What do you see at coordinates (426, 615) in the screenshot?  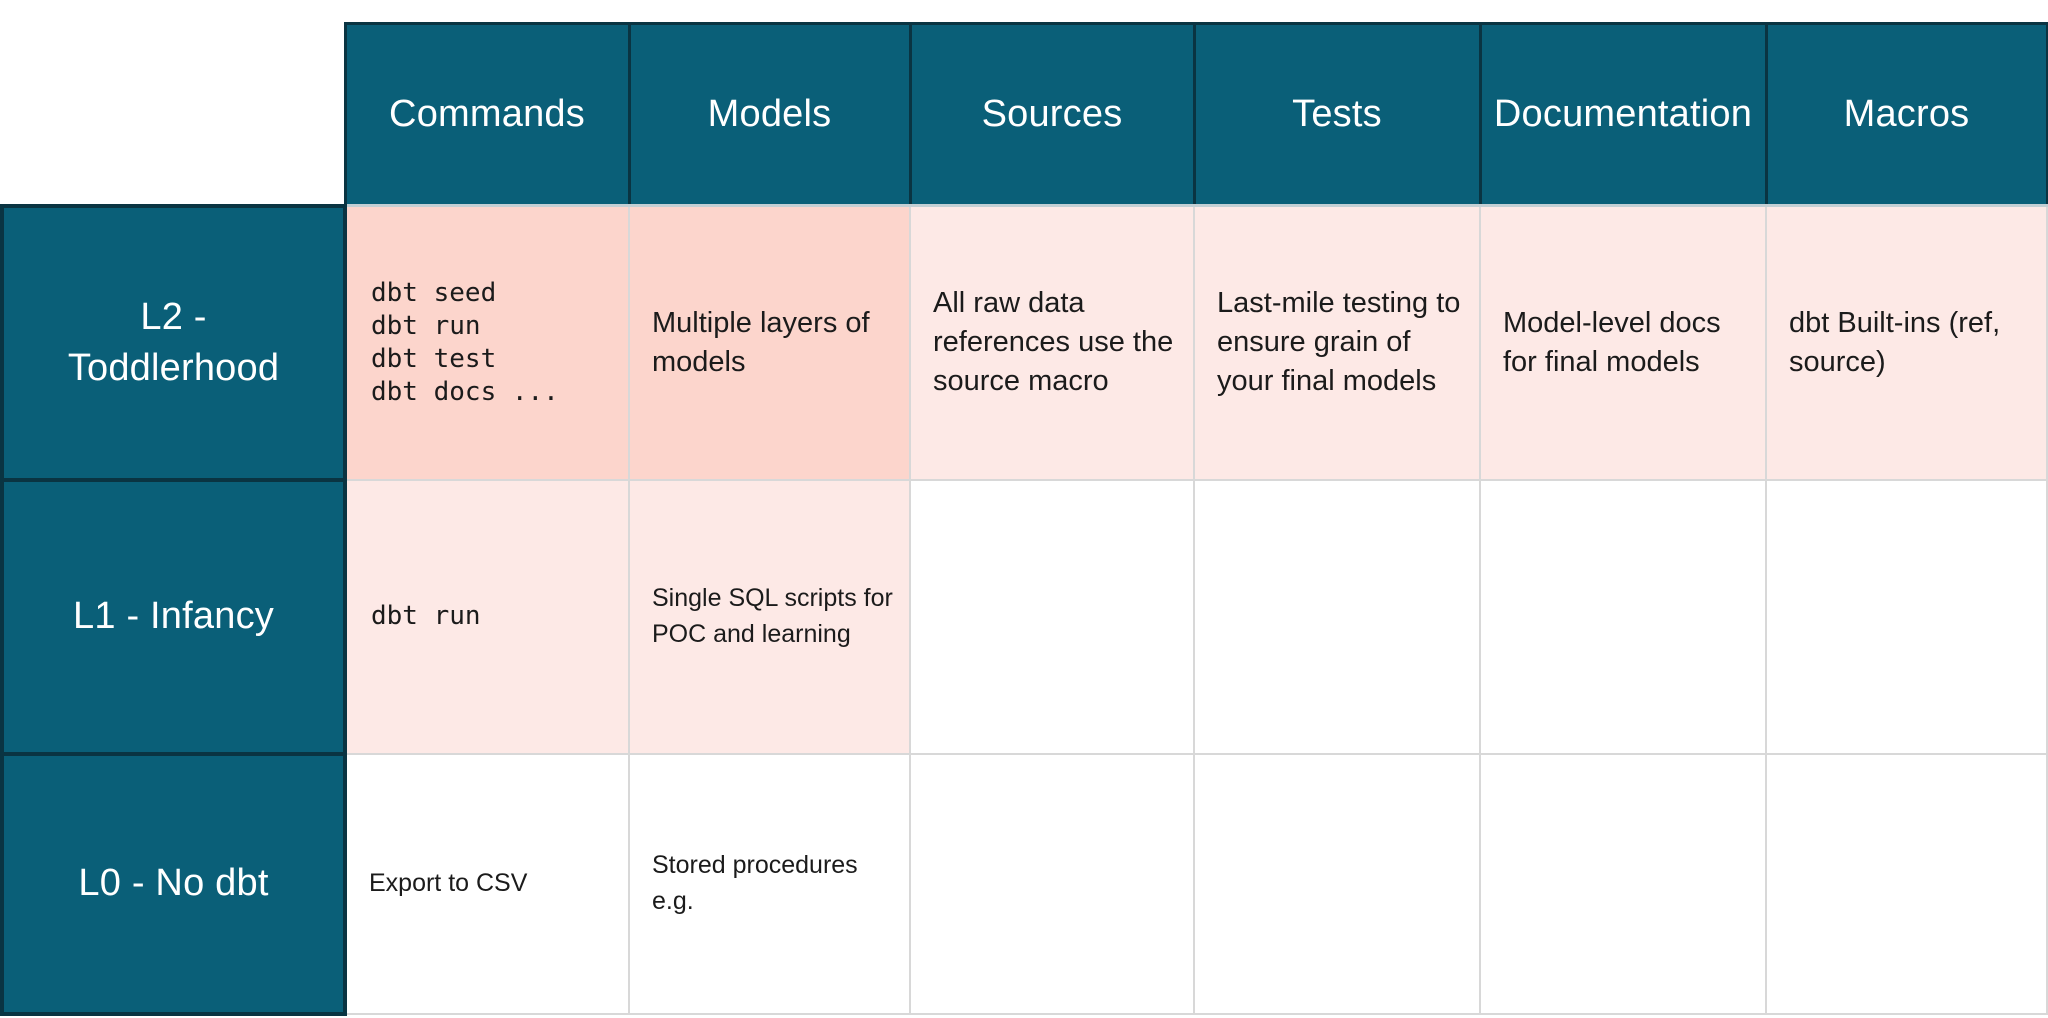 I see `cell-text: dbt run` at bounding box center [426, 615].